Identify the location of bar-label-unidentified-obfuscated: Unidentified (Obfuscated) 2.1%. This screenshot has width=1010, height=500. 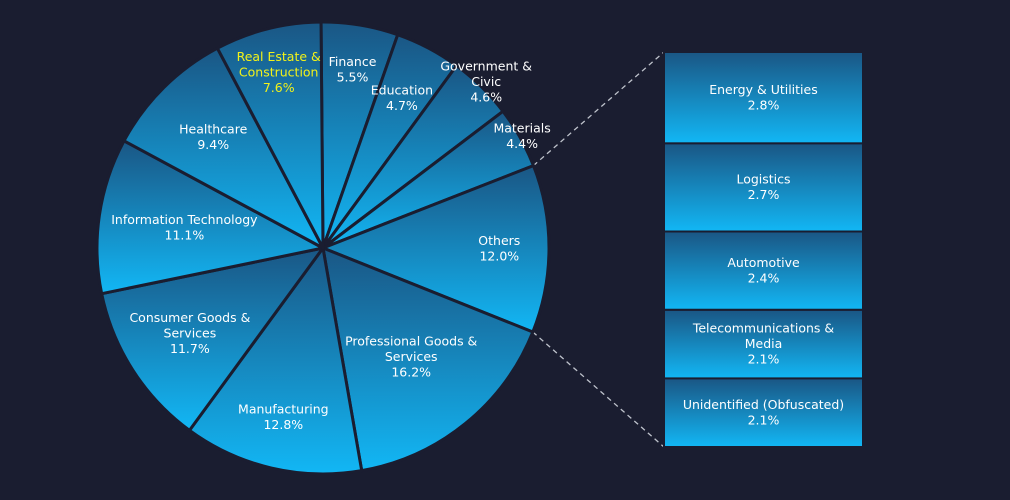
(763, 412).